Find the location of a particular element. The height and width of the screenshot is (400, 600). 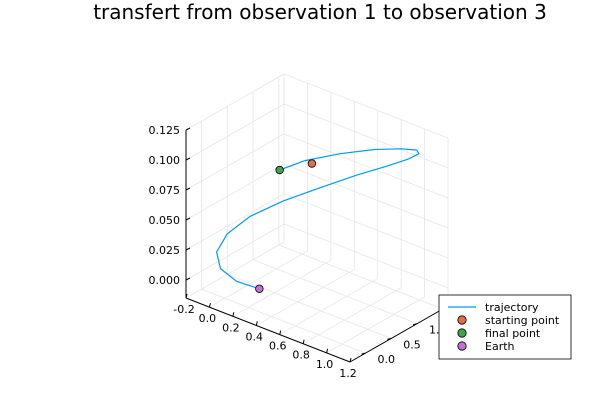

point-final-point is located at coordinates (279, 170).